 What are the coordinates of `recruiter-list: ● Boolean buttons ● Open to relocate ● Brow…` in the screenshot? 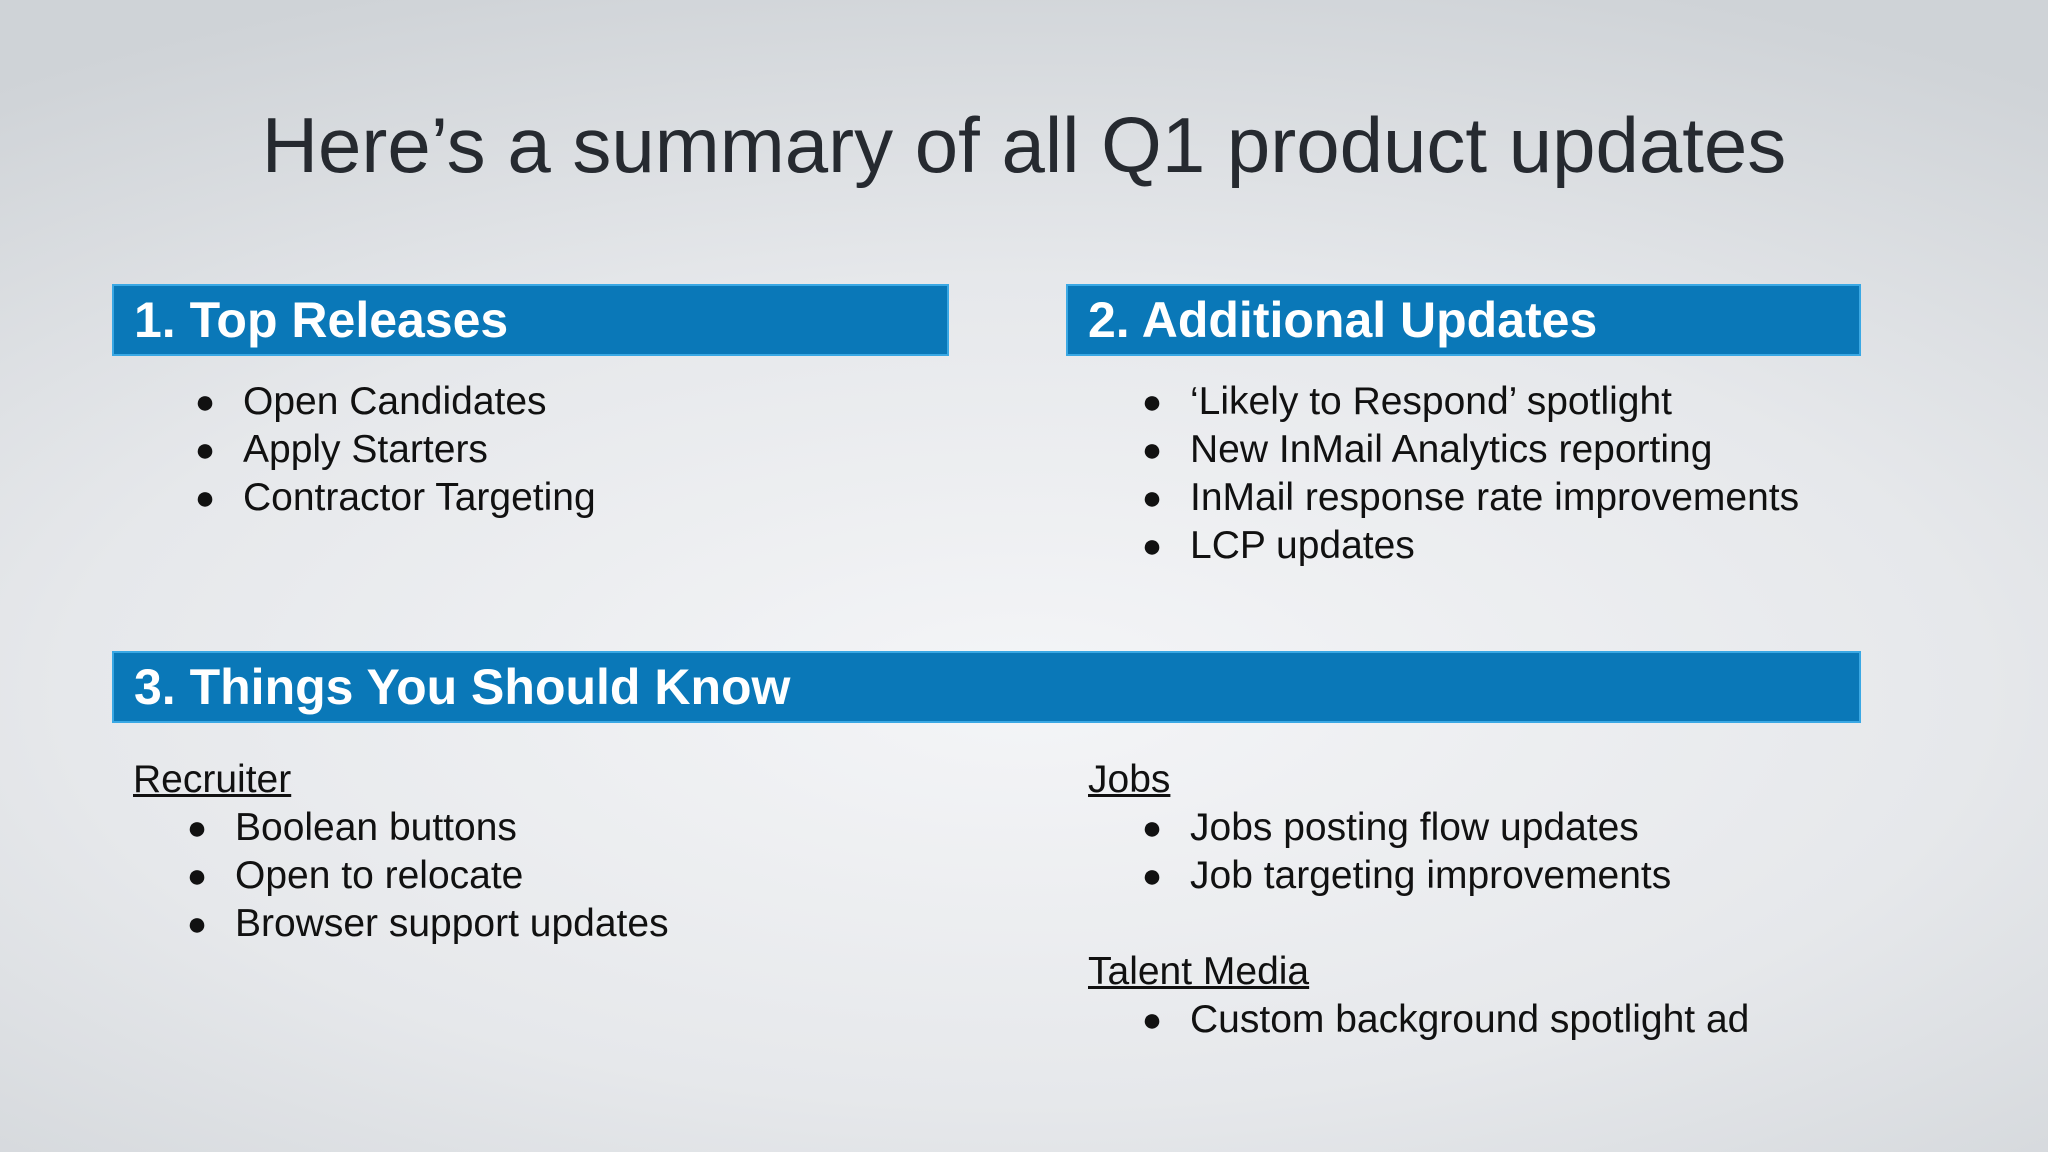 It's located at (427, 876).